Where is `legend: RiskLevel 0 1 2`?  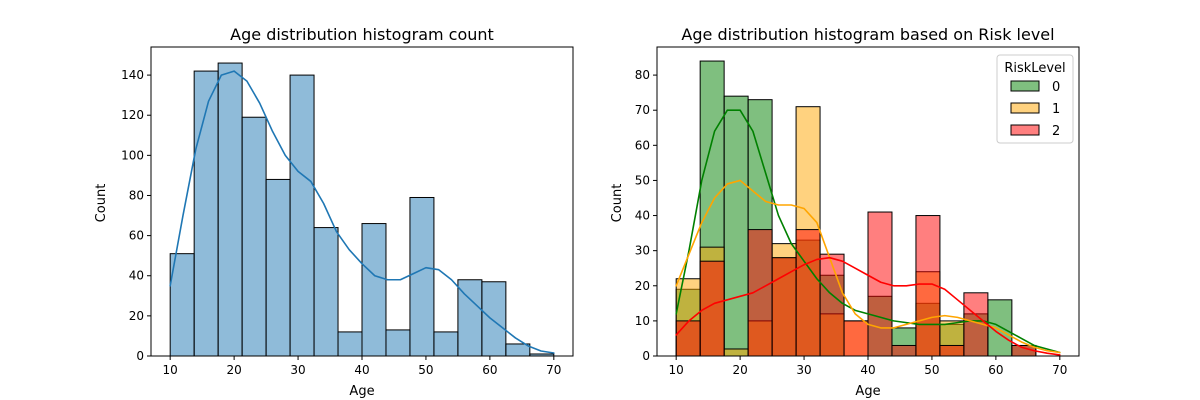 legend: RiskLevel 0 1 2 is located at coordinates (1035, 99).